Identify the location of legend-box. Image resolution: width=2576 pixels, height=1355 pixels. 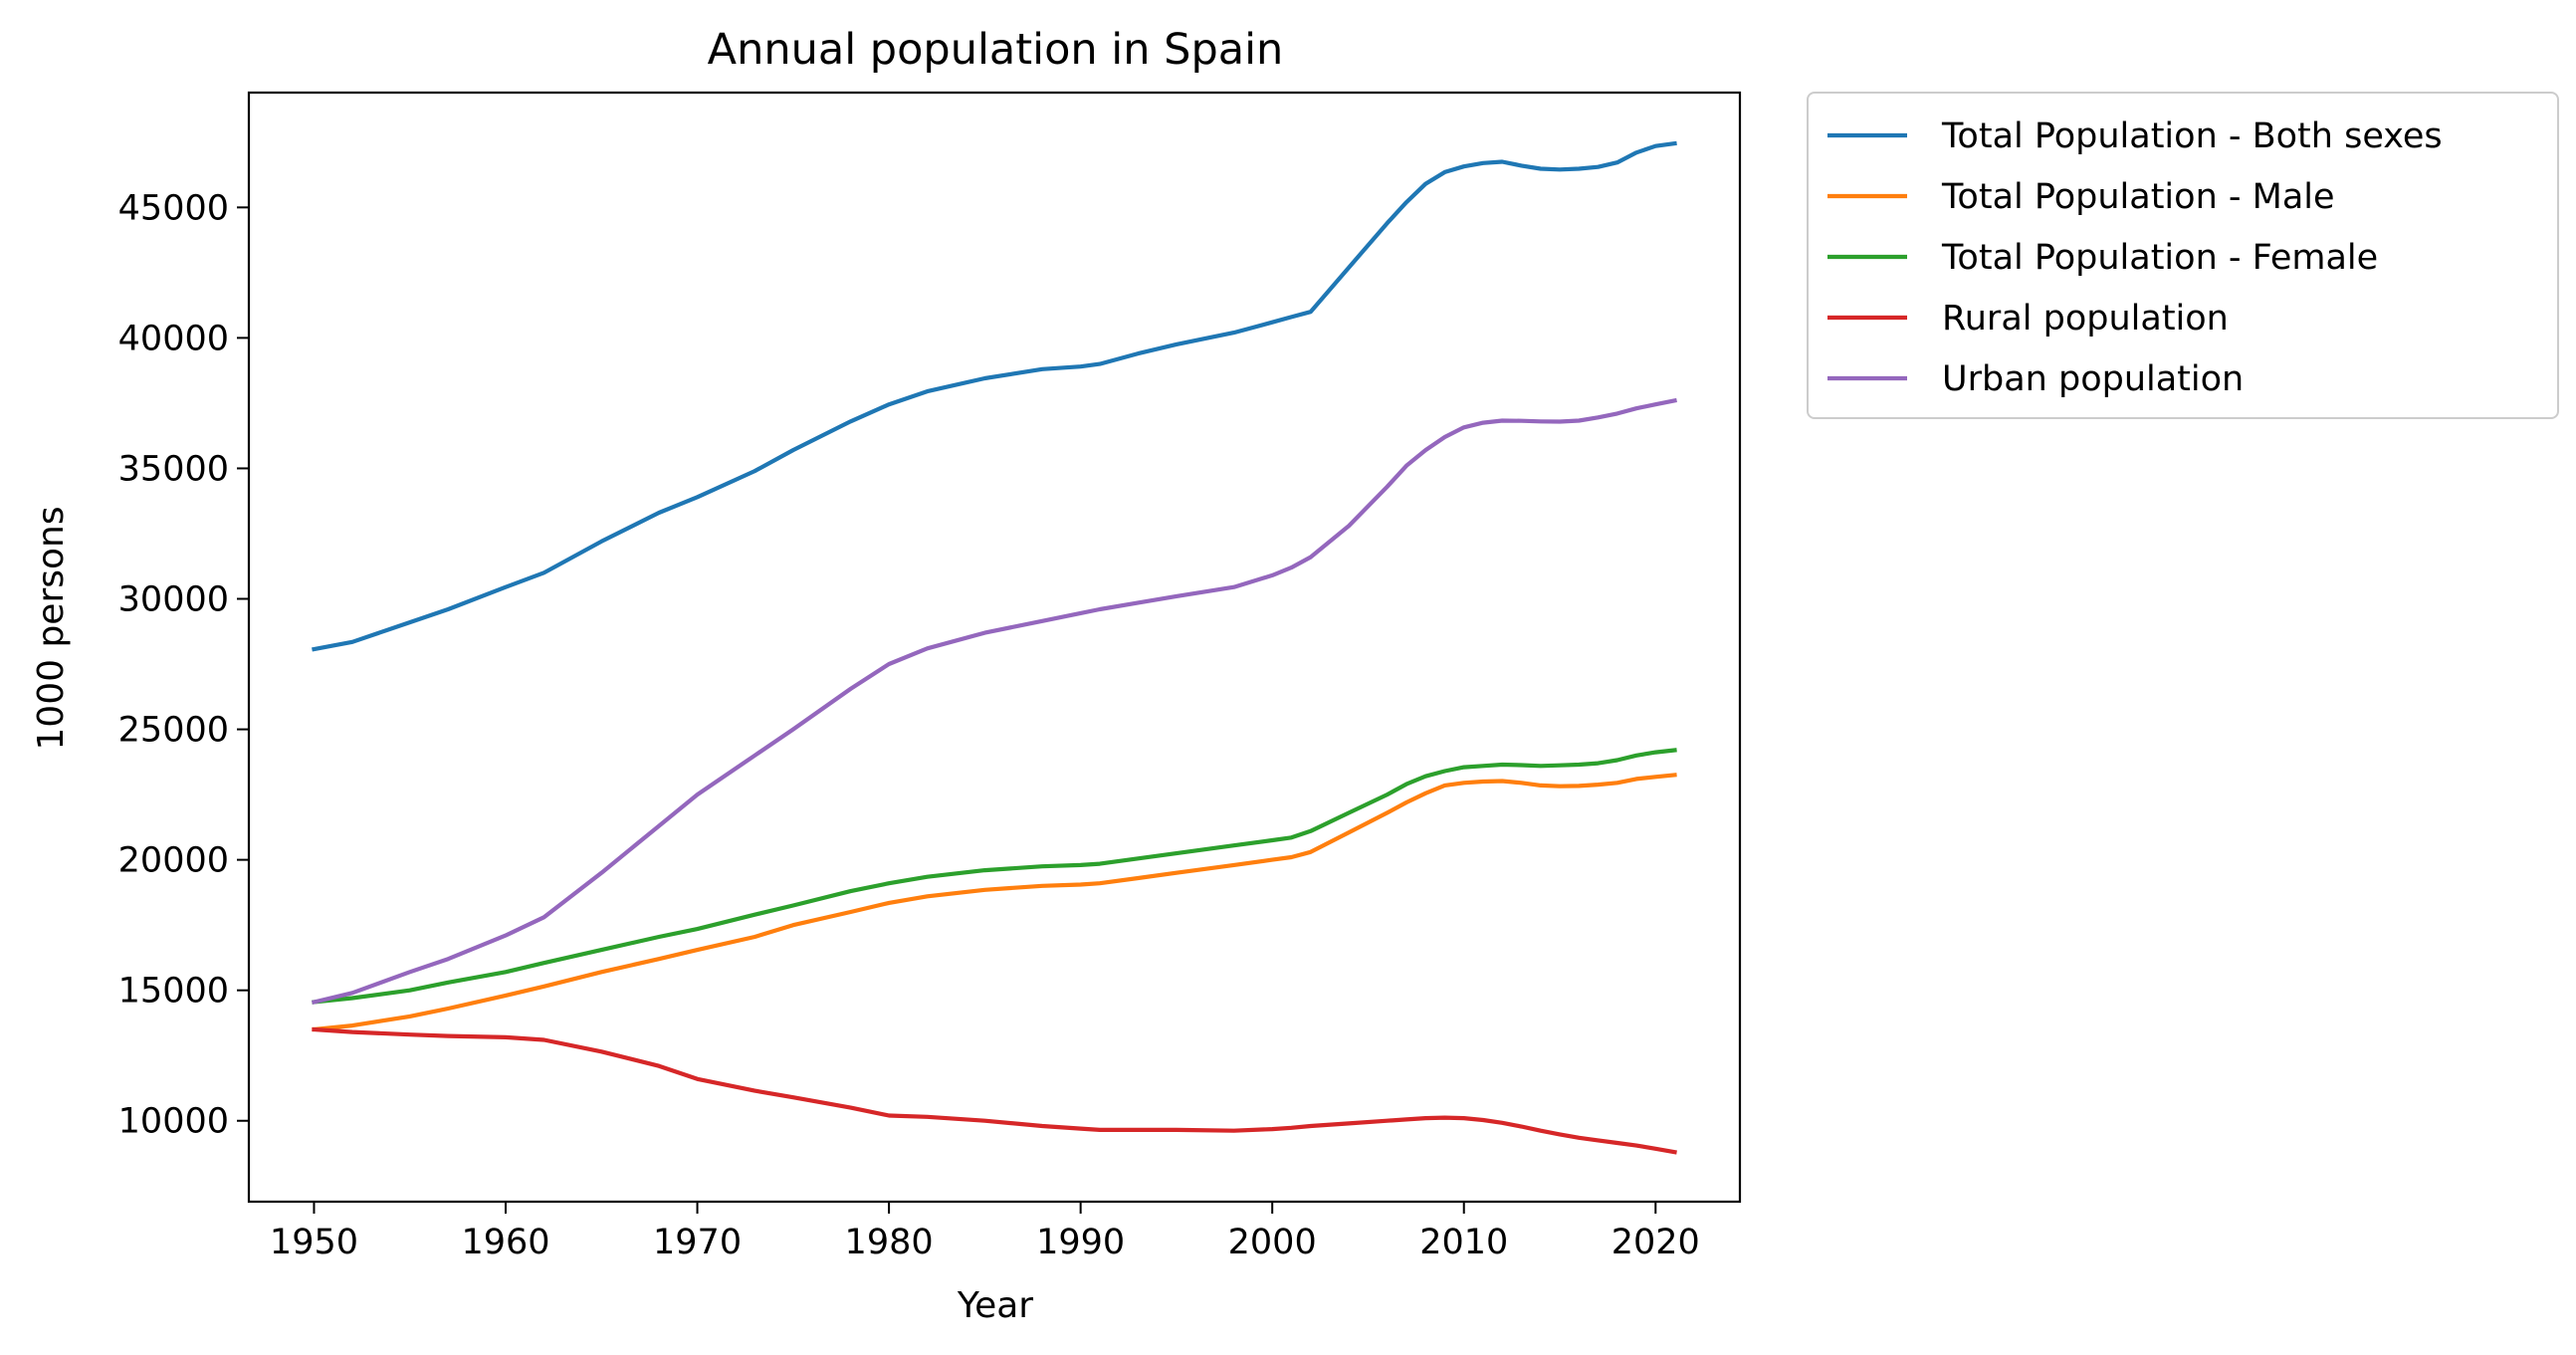
(2183, 255).